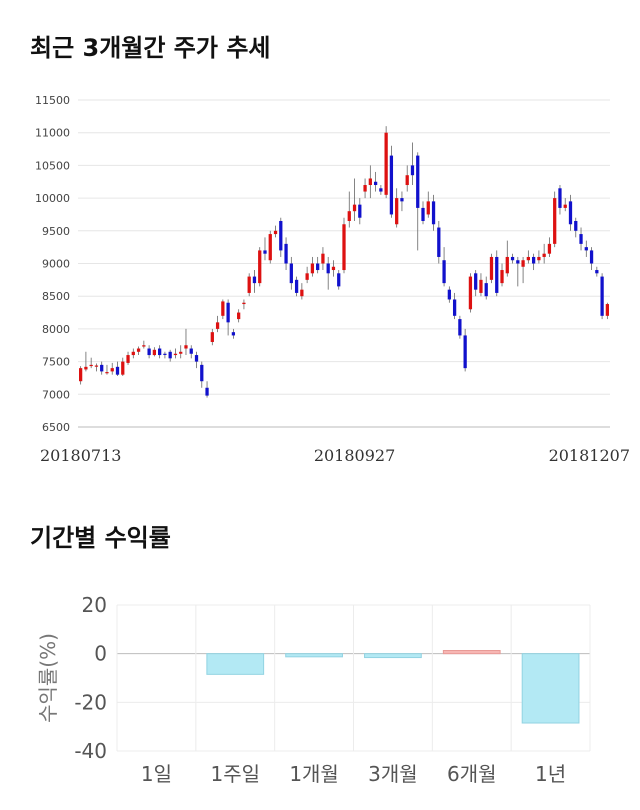 Image resolution: width=640 pixels, height=810 pixels. What do you see at coordinates (56, 362) in the screenshot?
I see `y-tick-label: 7500` at bounding box center [56, 362].